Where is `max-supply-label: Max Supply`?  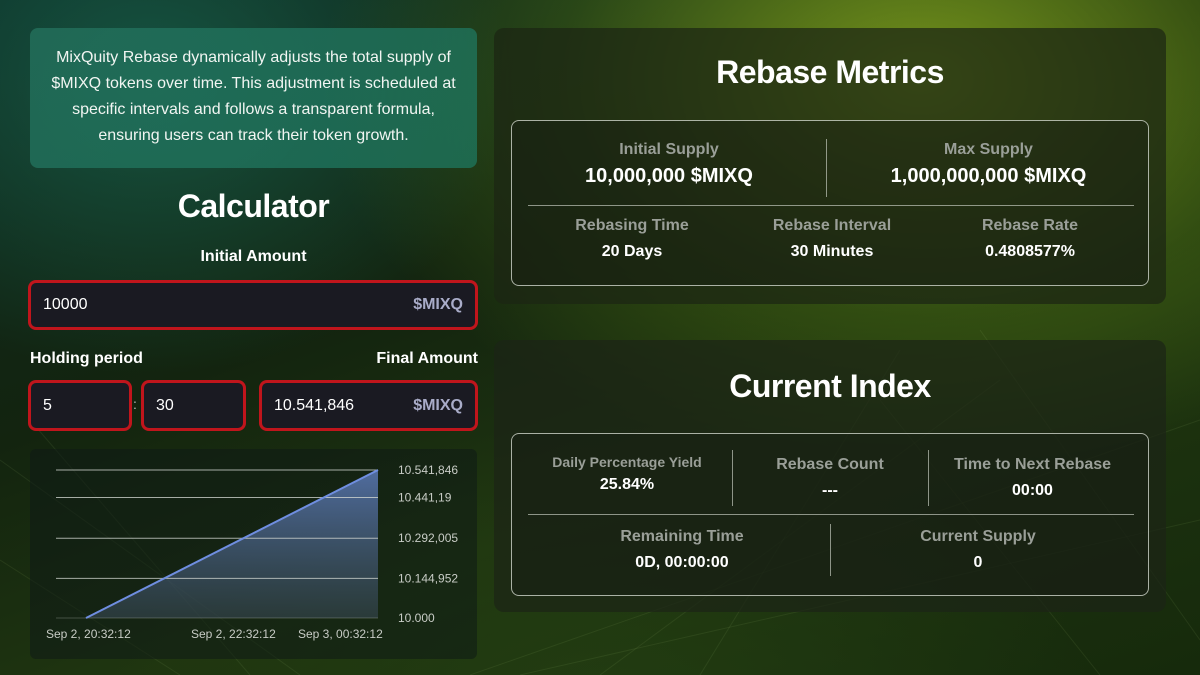 max-supply-label: Max Supply is located at coordinates (988, 149).